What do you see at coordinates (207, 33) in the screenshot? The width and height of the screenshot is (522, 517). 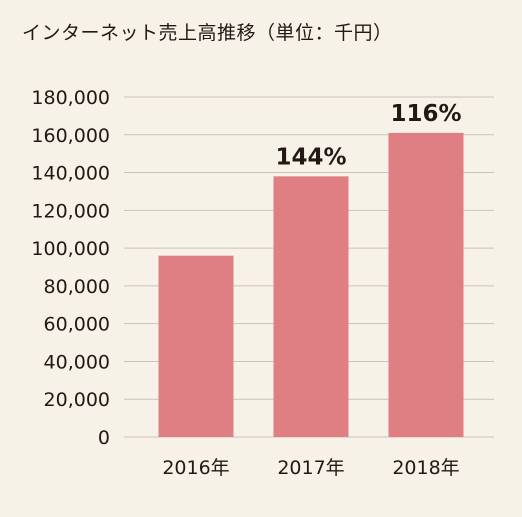 I see `chart-title: インターネット売上高推移（単位：千円）` at bounding box center [207, 33].